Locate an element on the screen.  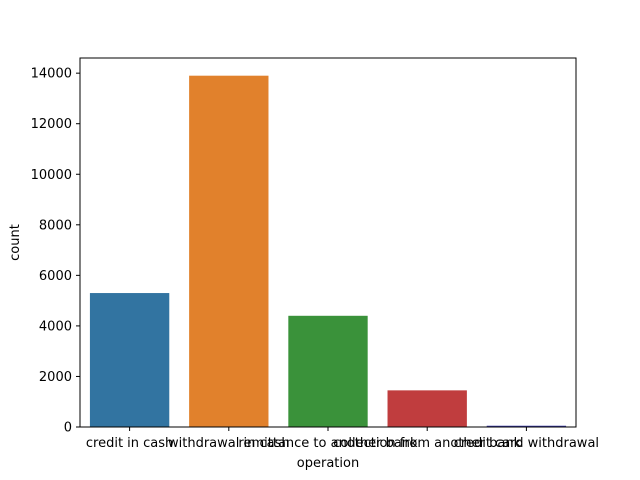
y-tick-label-6: 12000 is located at coordinates (51, 124).